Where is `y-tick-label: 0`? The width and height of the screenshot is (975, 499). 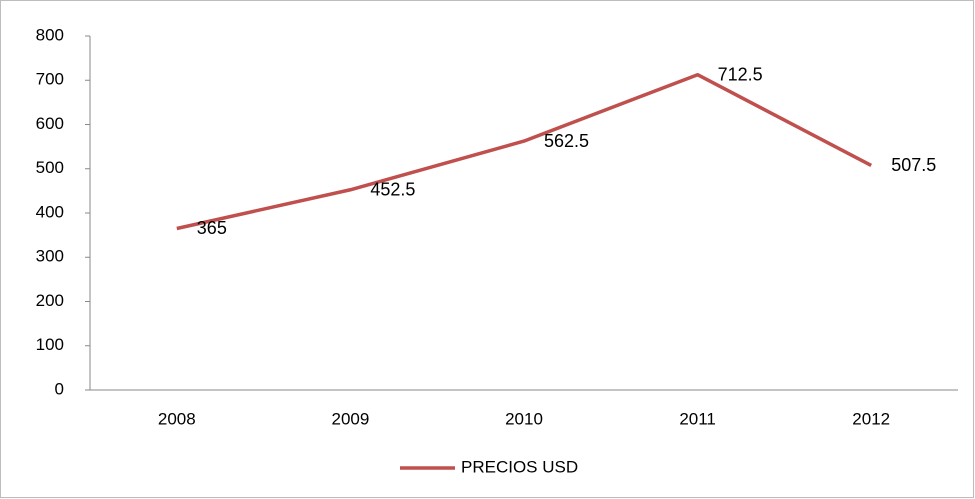
y-tick-label: 0 is located at coordinates (59, 388).